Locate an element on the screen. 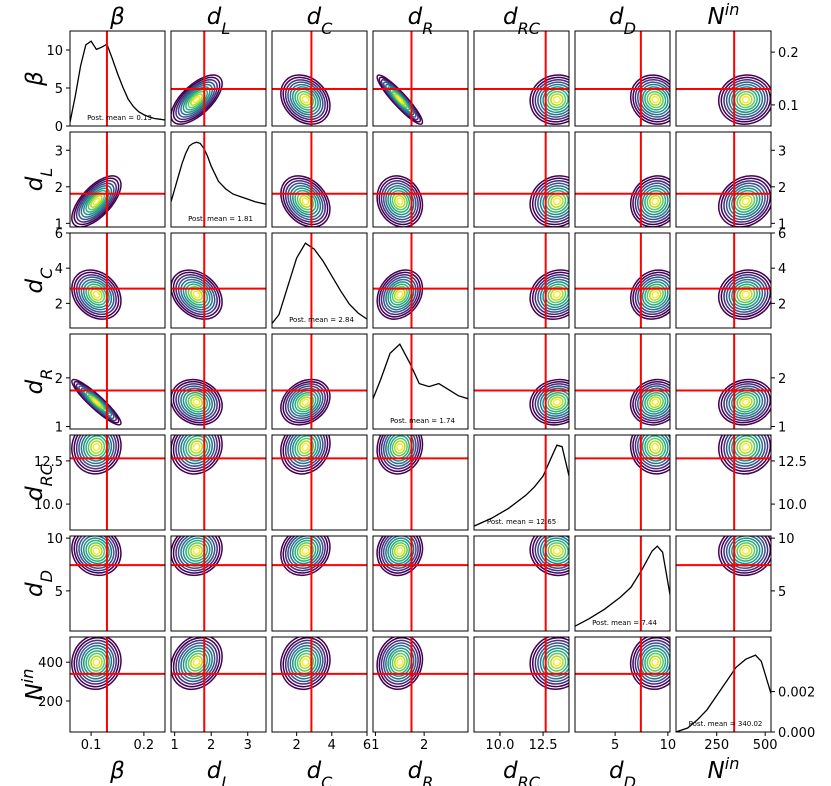 Image resolution: width=831 pixels, height=786 pixels. panel-N_in-beta is located at coordinates (117, 684).